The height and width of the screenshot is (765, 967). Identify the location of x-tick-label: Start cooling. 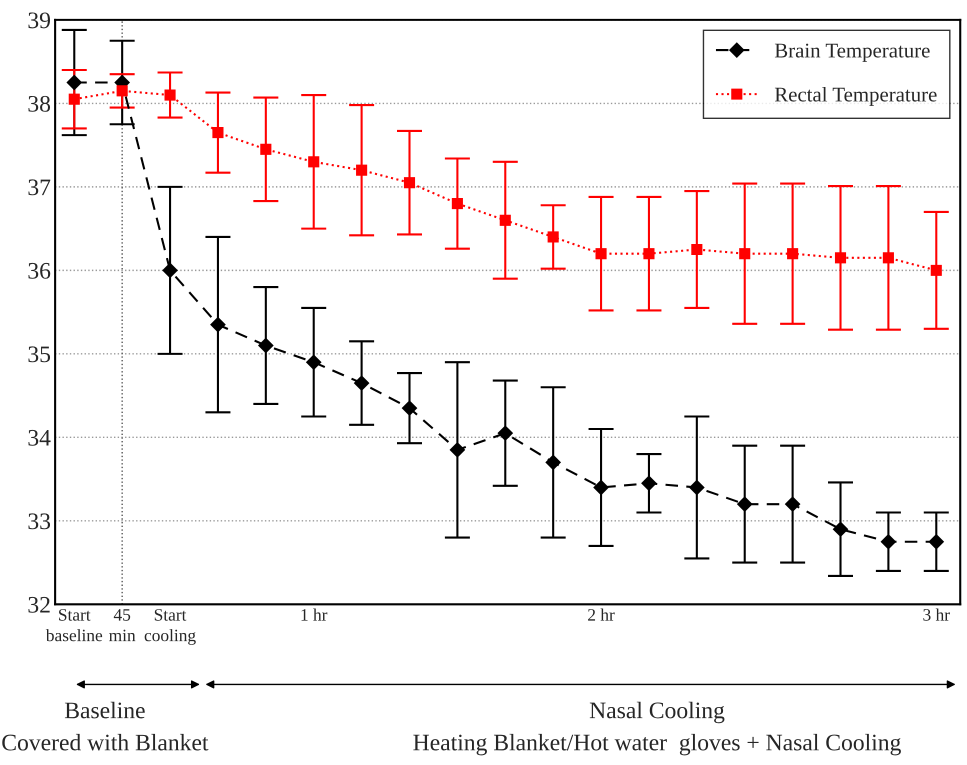
(170, 627).